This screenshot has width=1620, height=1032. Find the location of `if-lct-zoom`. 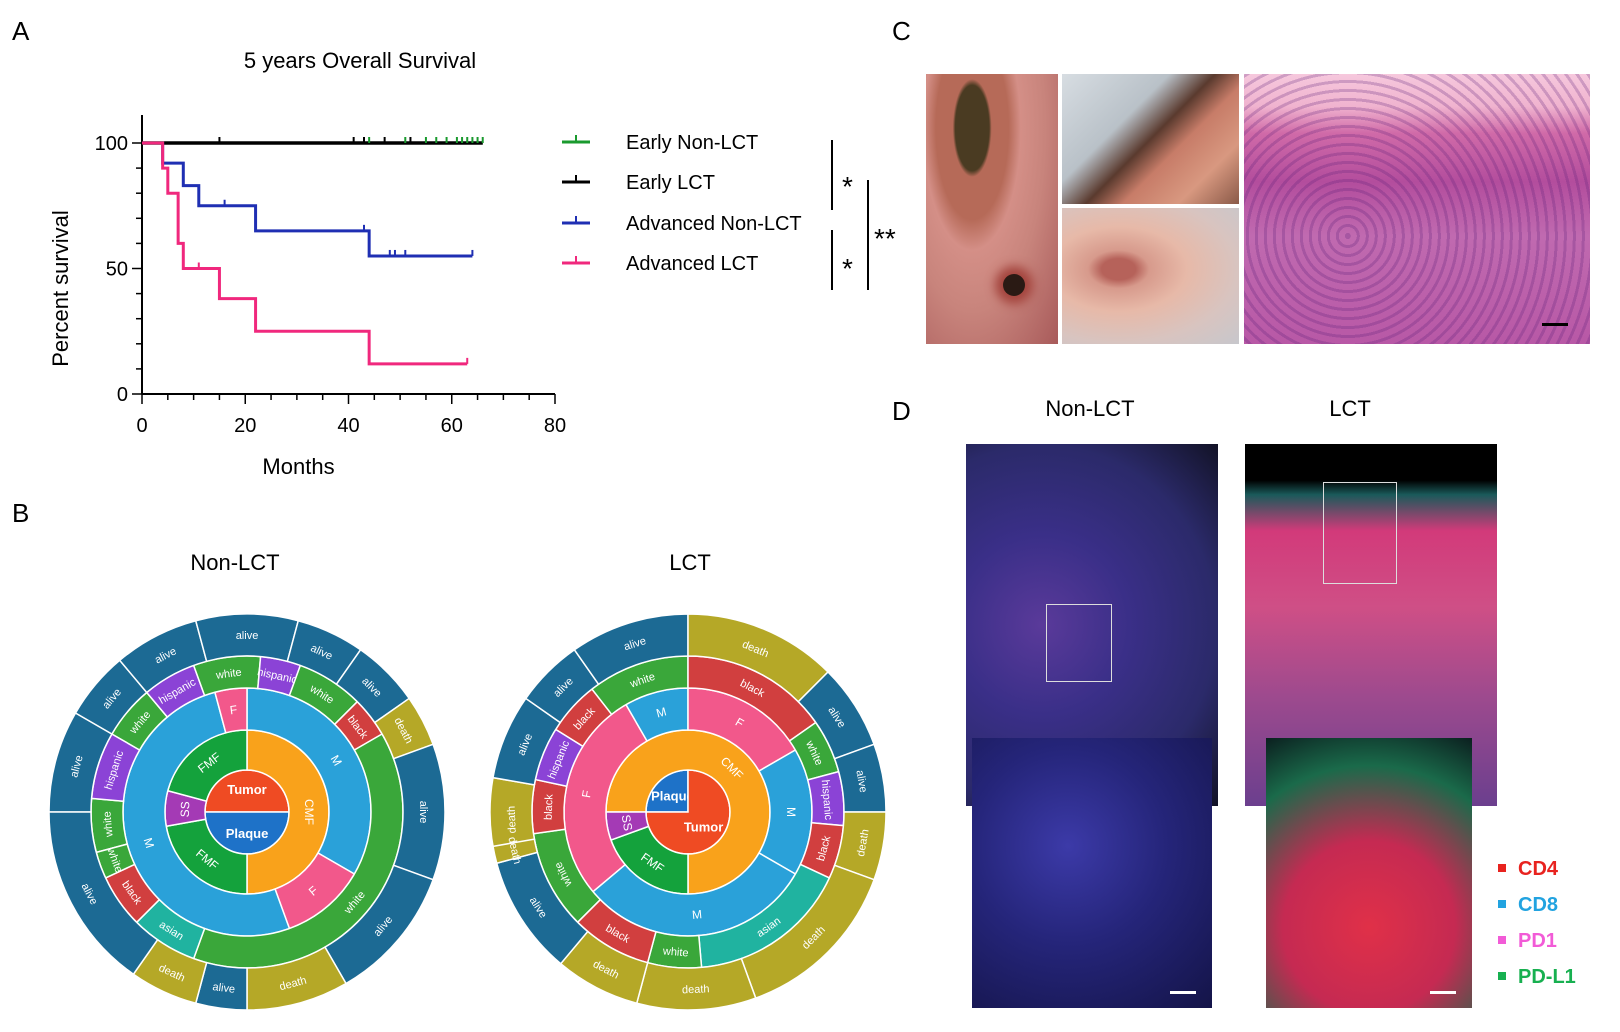

if-lct-zoom is located at coordinates (1369, 873).